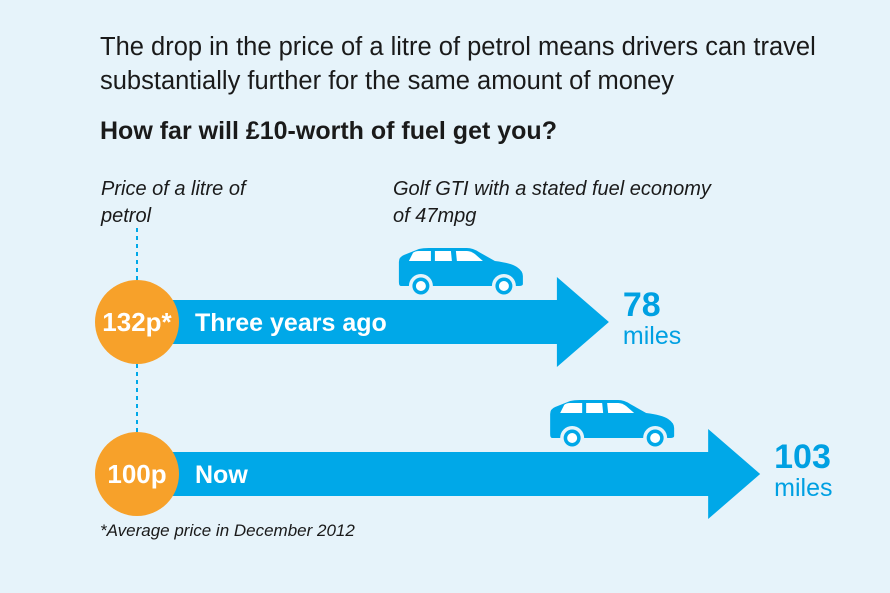 The height and width of the screenshot is (593, 890). What do you see at coordinates (227, 530) in the screenshot?
I see `footnote: *Average price in December 2012` at bounding box center [227, 530].